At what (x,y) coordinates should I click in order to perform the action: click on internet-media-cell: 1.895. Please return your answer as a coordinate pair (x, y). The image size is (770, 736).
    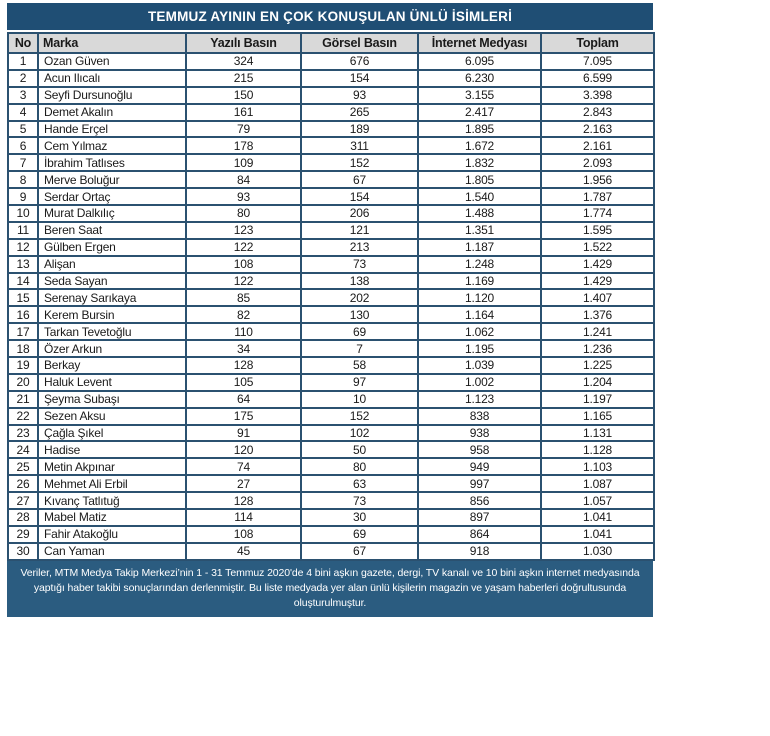
    Looking at the image, I should click on (479, 129).